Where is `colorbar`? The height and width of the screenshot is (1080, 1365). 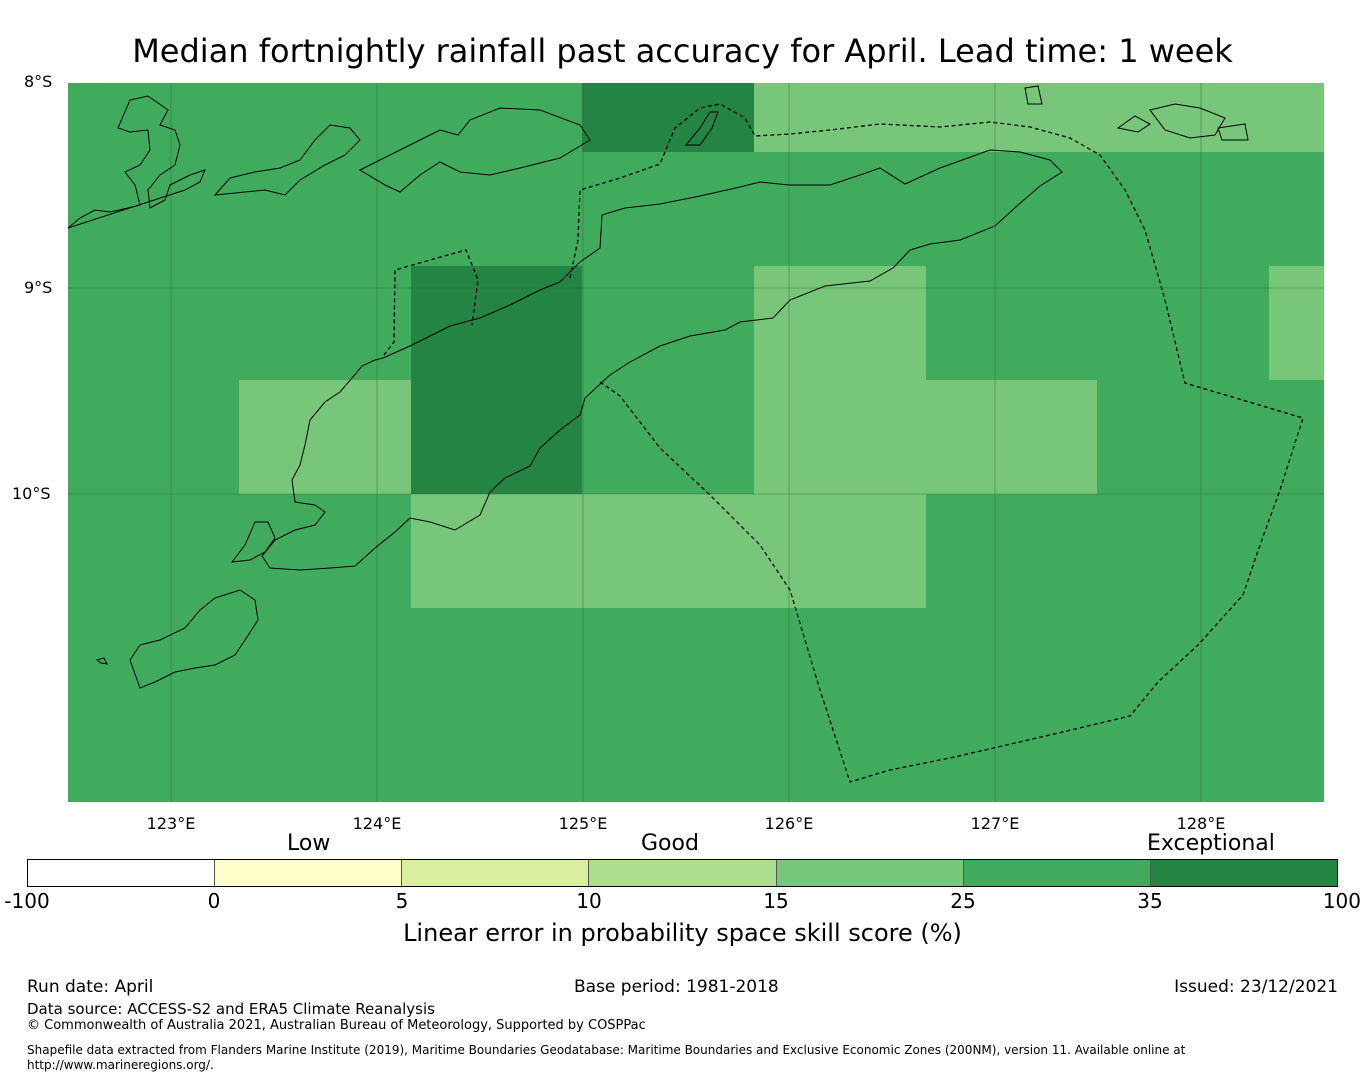
colorbar is located at coordinates (682, 873).